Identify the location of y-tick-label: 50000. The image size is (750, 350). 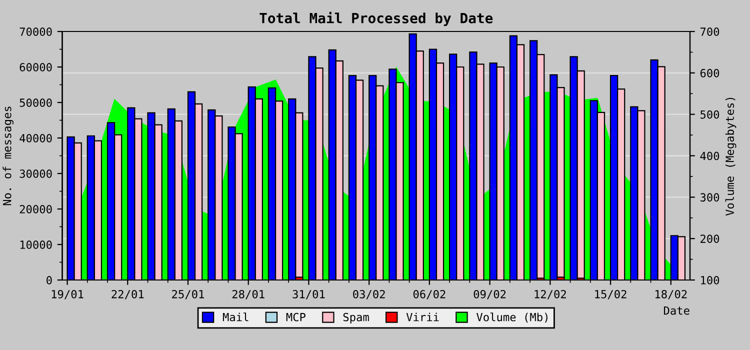
(36, 102).